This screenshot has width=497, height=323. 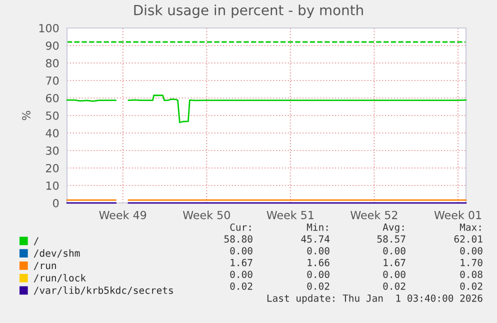 I want to click on text: 62.01, so click(x=468, y=239).